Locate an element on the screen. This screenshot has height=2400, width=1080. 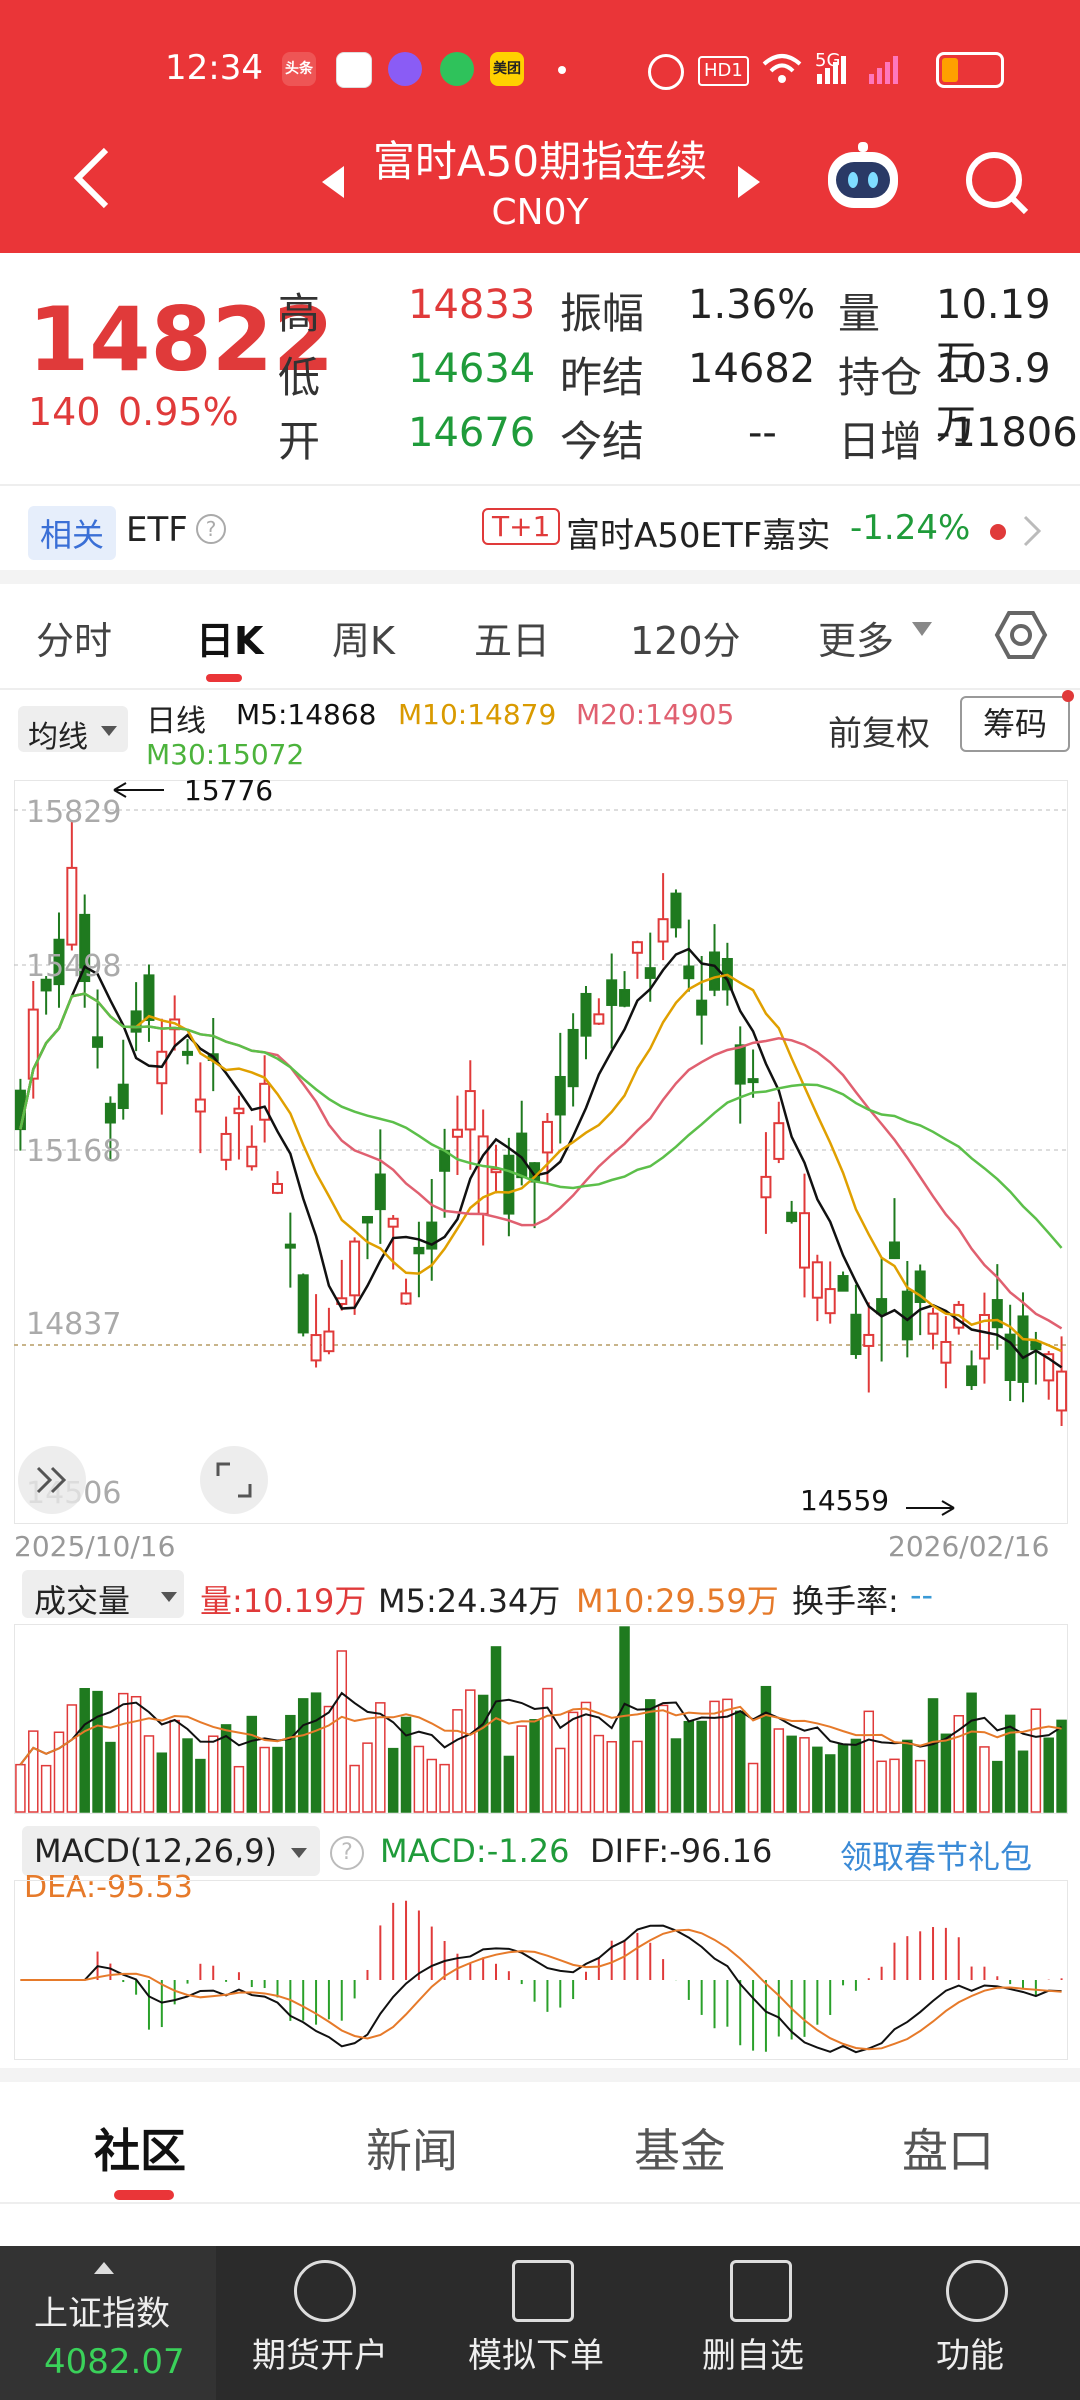
turnover-label: 换手率: is located at coordinates (845, 1601).